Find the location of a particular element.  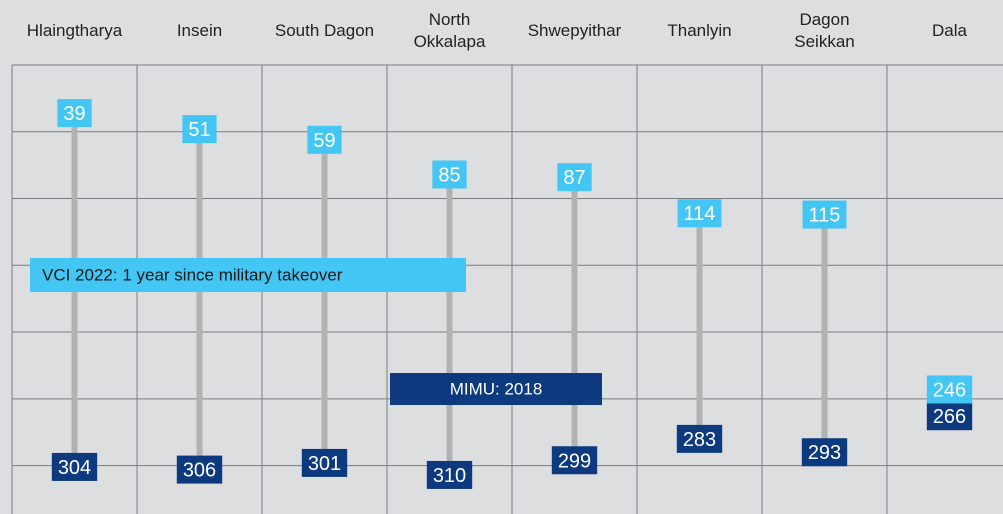

data-label: 87 is located at coordinates (574, 178).